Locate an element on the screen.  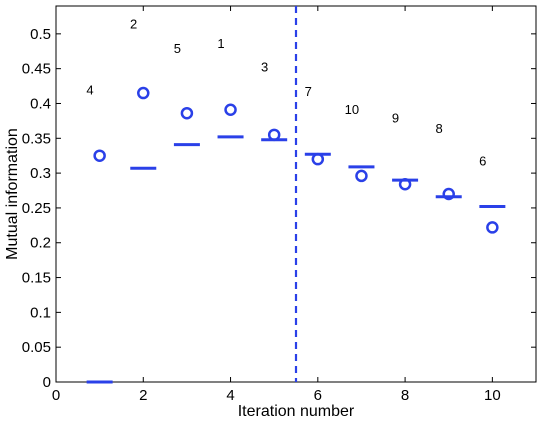
x-tick-label: 10 is located at coordinates (492, 395).